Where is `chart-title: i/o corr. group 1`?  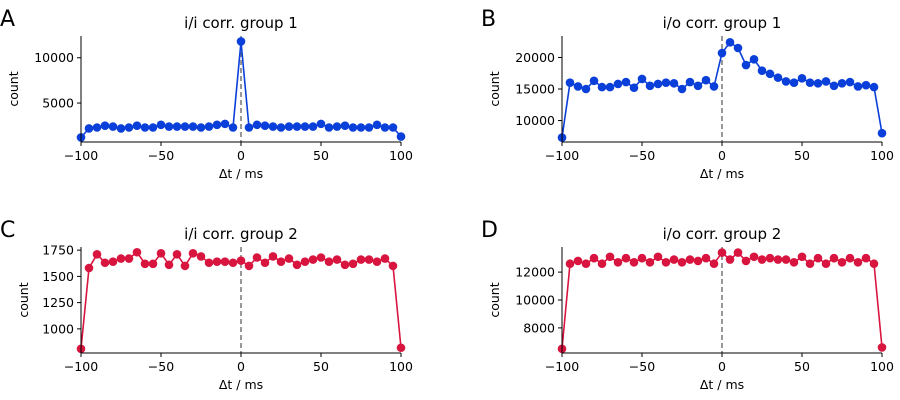
chart-title: i/o corr. group 1 is located at coordinates (722, 23).